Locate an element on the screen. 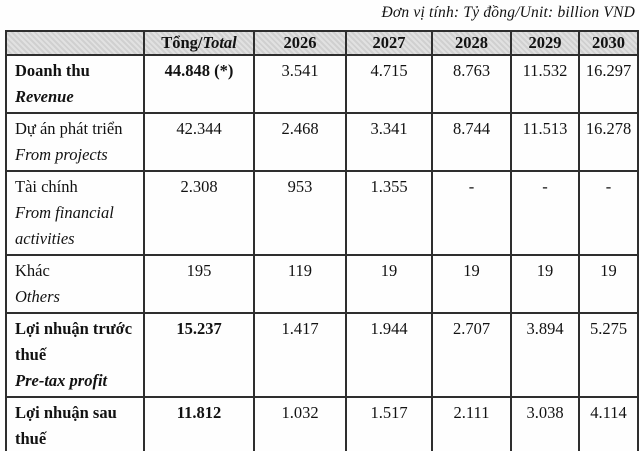 This screenshot has height=451, width=640. row-label-vi: Dự án phát triển is located at coordinates (69, 128).